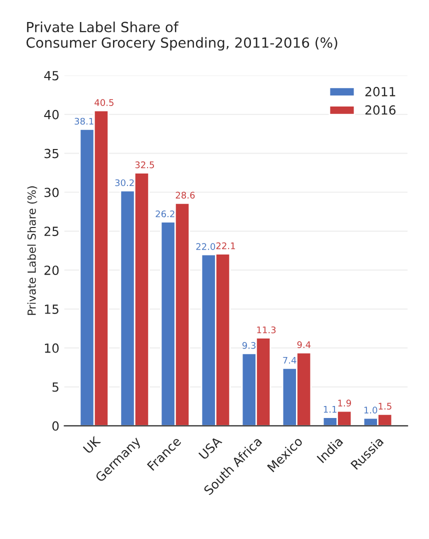 This screenshot has width=429, height=539. What do you see at coordinates (55, 387) in the screenshot?
I see `y-tick-label: 5` at bounding box center [55, 387].